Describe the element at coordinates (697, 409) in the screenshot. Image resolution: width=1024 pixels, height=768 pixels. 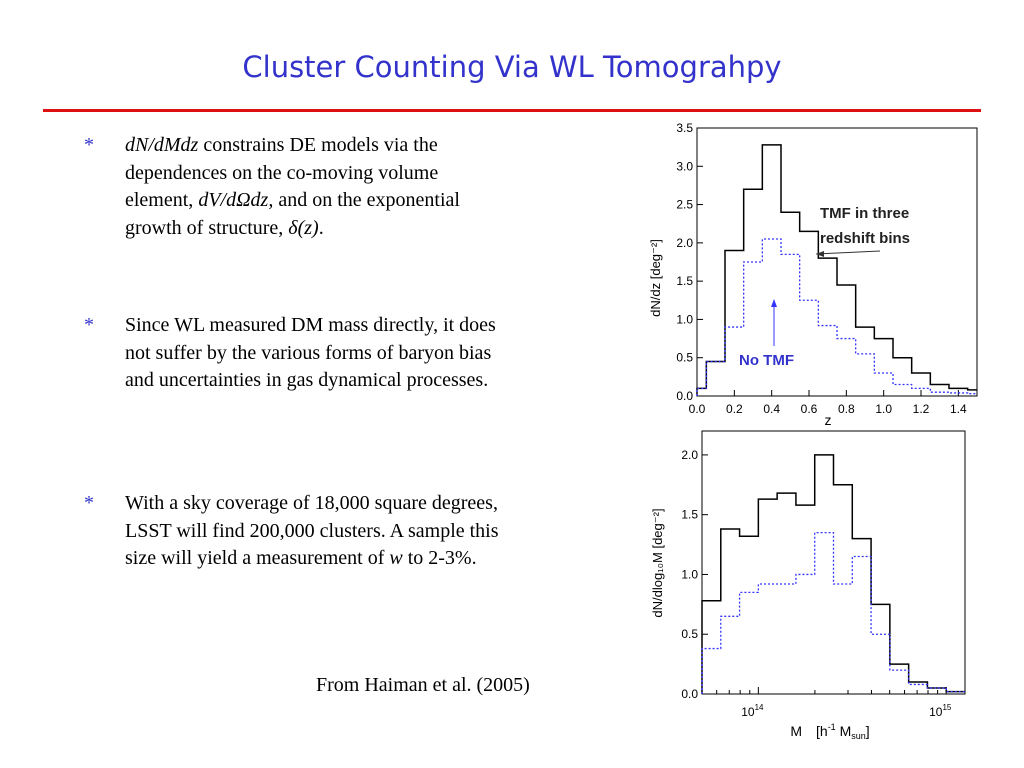
I see `x-tick-label: 0.0` at that location.